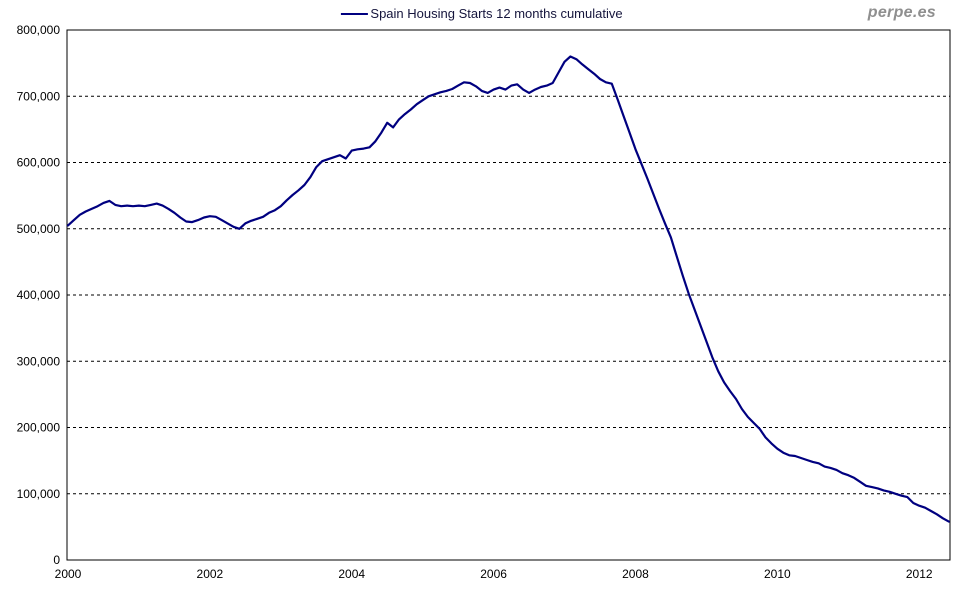  I want to click on x-tick-label: 2000, so click(68, 574).